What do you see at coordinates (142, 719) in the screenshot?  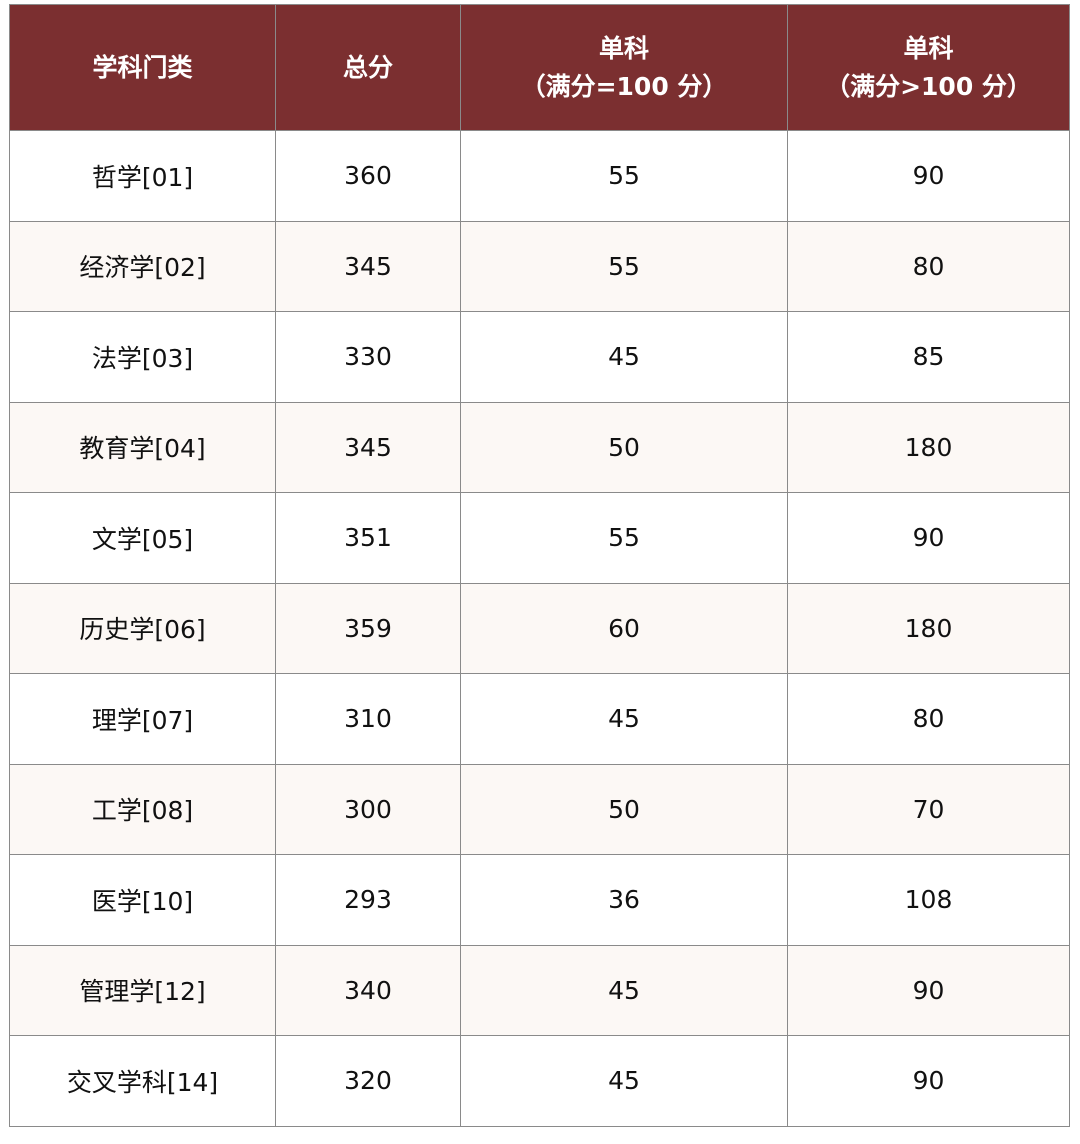 I see `table-cell: 理学[07]` at bounding box center [142, 719].